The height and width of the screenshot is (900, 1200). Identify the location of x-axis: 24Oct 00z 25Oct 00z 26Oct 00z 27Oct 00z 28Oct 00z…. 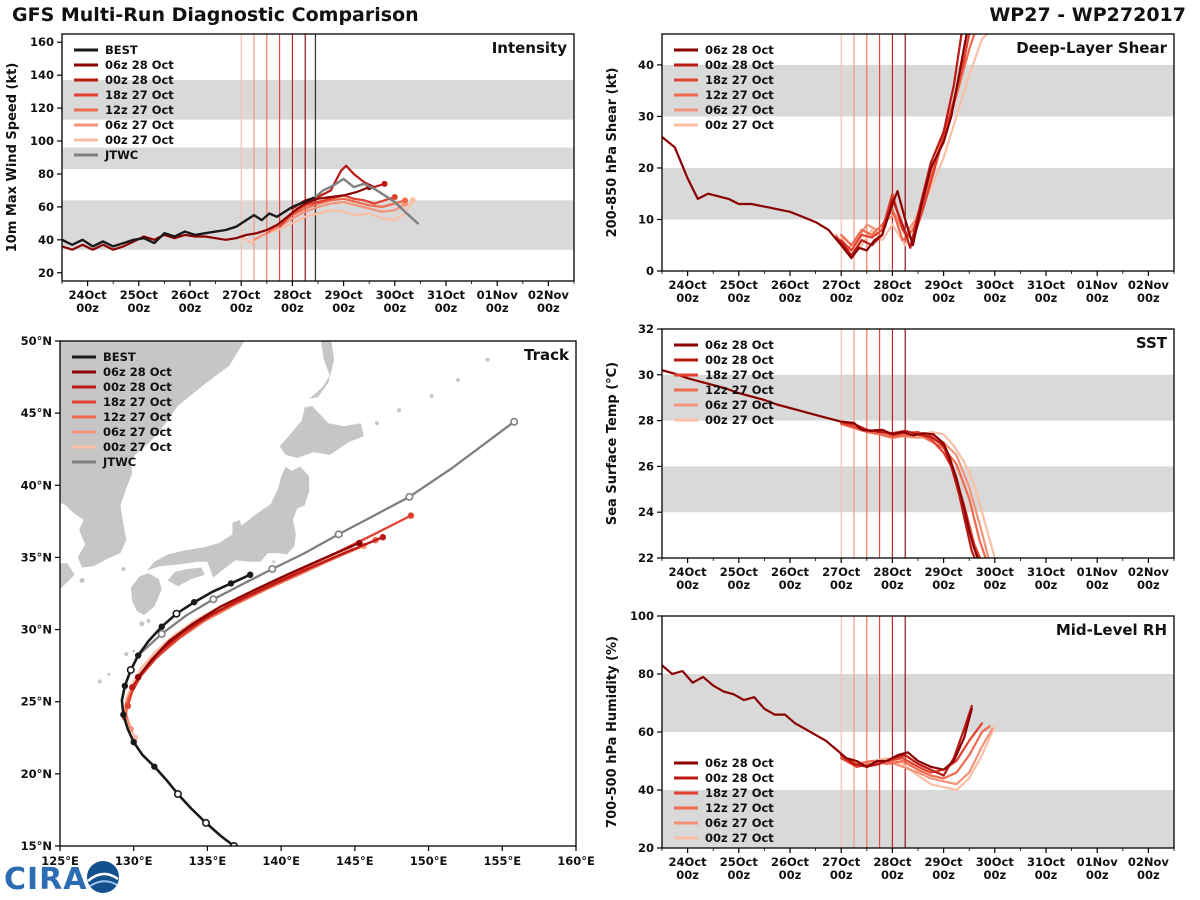
(918, 865).